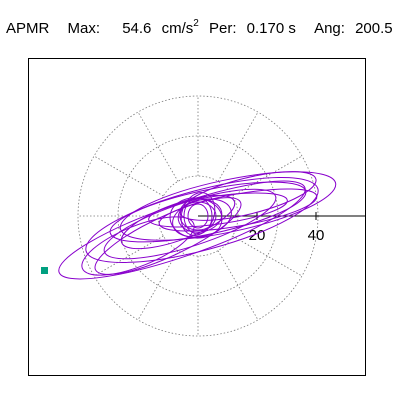 The width and height of the screenshot is (400, 400). Describe the element at coordinates (177, 28) in the screenshot. I see `max-unit: cm/s` at that location.